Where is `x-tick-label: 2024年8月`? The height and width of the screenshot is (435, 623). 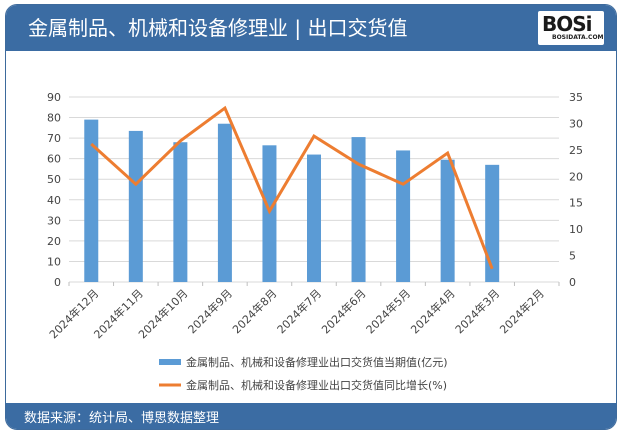 x-tick-label: 2024年8月 is located at coordinates (254, 311).